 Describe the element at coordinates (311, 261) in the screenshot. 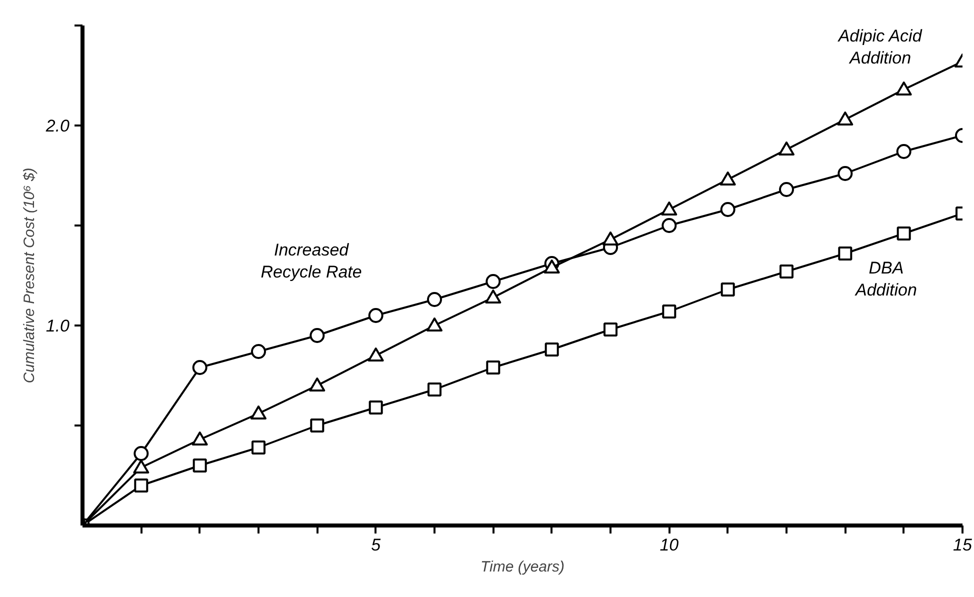

I see `series-label: Increased Recycle Rate` at that location.